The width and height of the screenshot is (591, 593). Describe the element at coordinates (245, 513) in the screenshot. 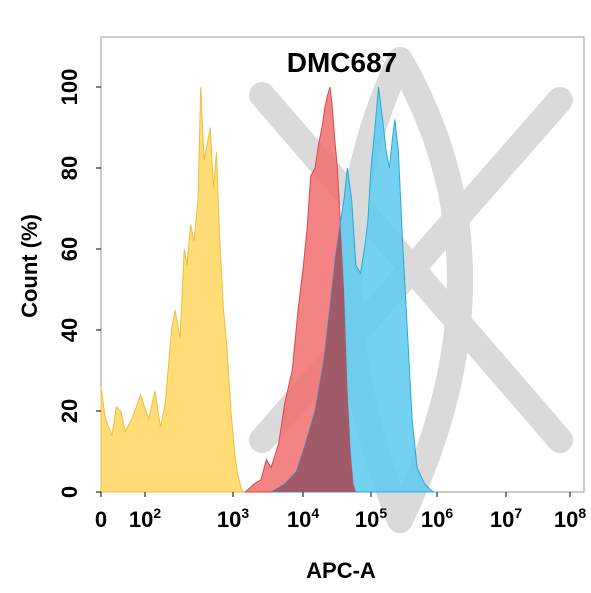

I see `x-tick-exponent: 3` at that location.